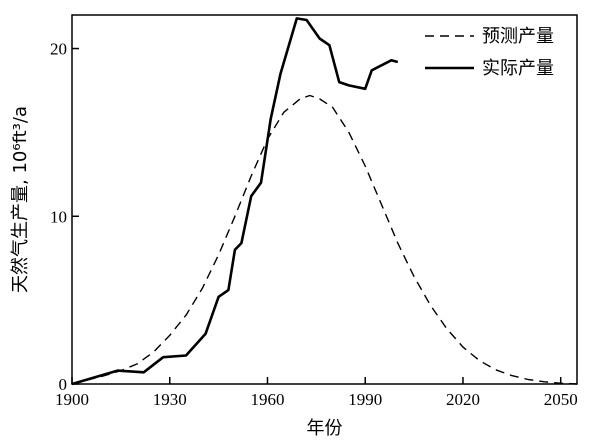 This screenshot has width=600, height=443. Describe the element at coordinates (63, 384) in the screenshot. I see `y-tick-label: 0` at that location.